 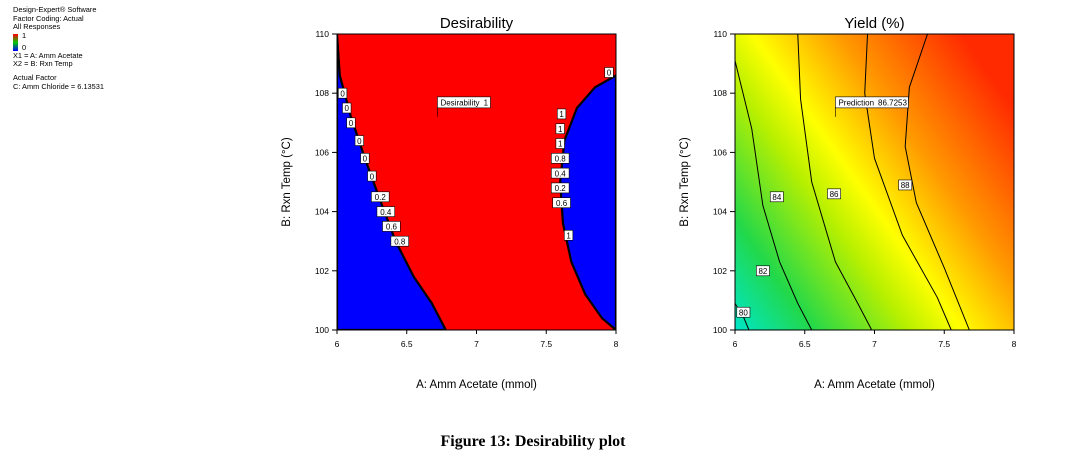 What do you see at coordinates (48, 55) in the screenshot?
I see `x1-factor: X1 = A: Amm Acetate` at bounding box center [48, 55].